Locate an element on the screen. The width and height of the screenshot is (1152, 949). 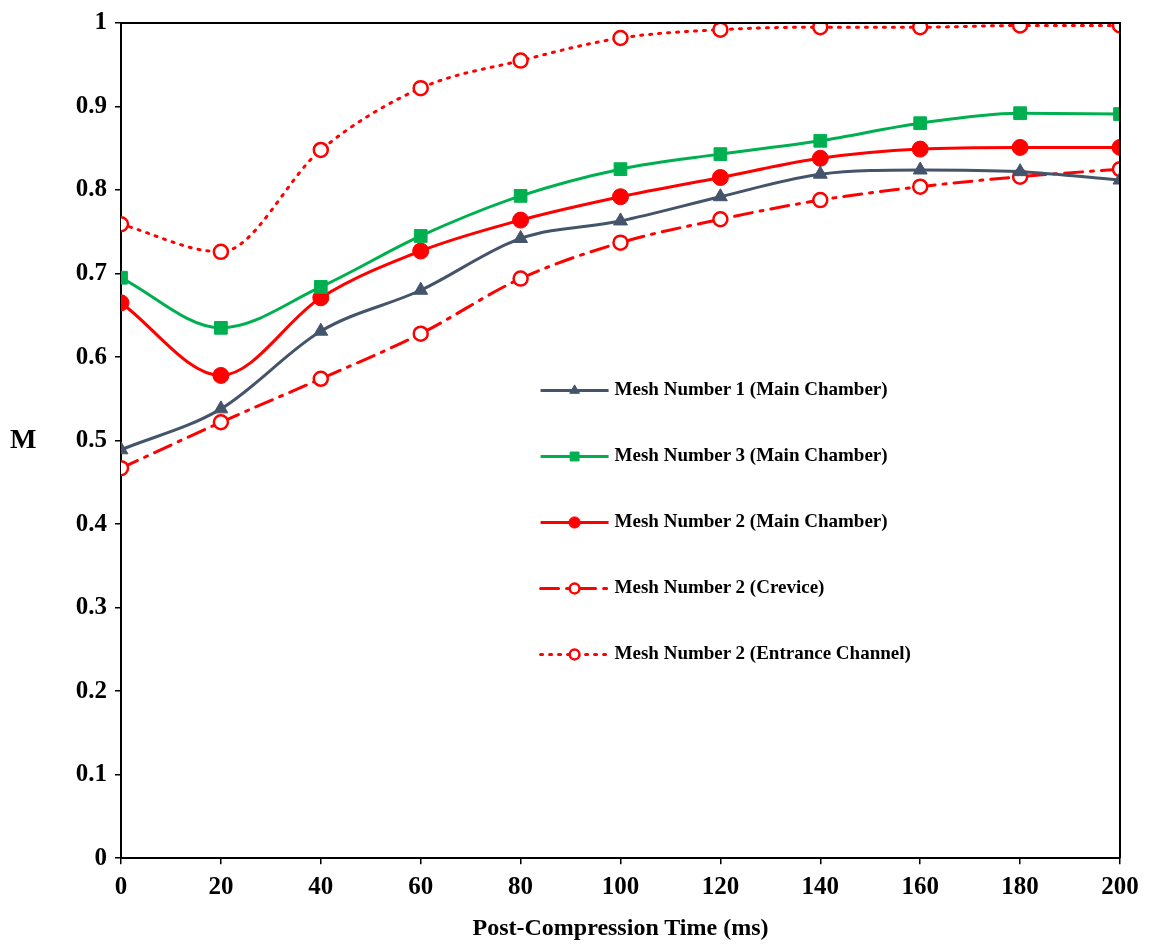
y-tick-label: 0.3 is located at coordinates (91, 606).